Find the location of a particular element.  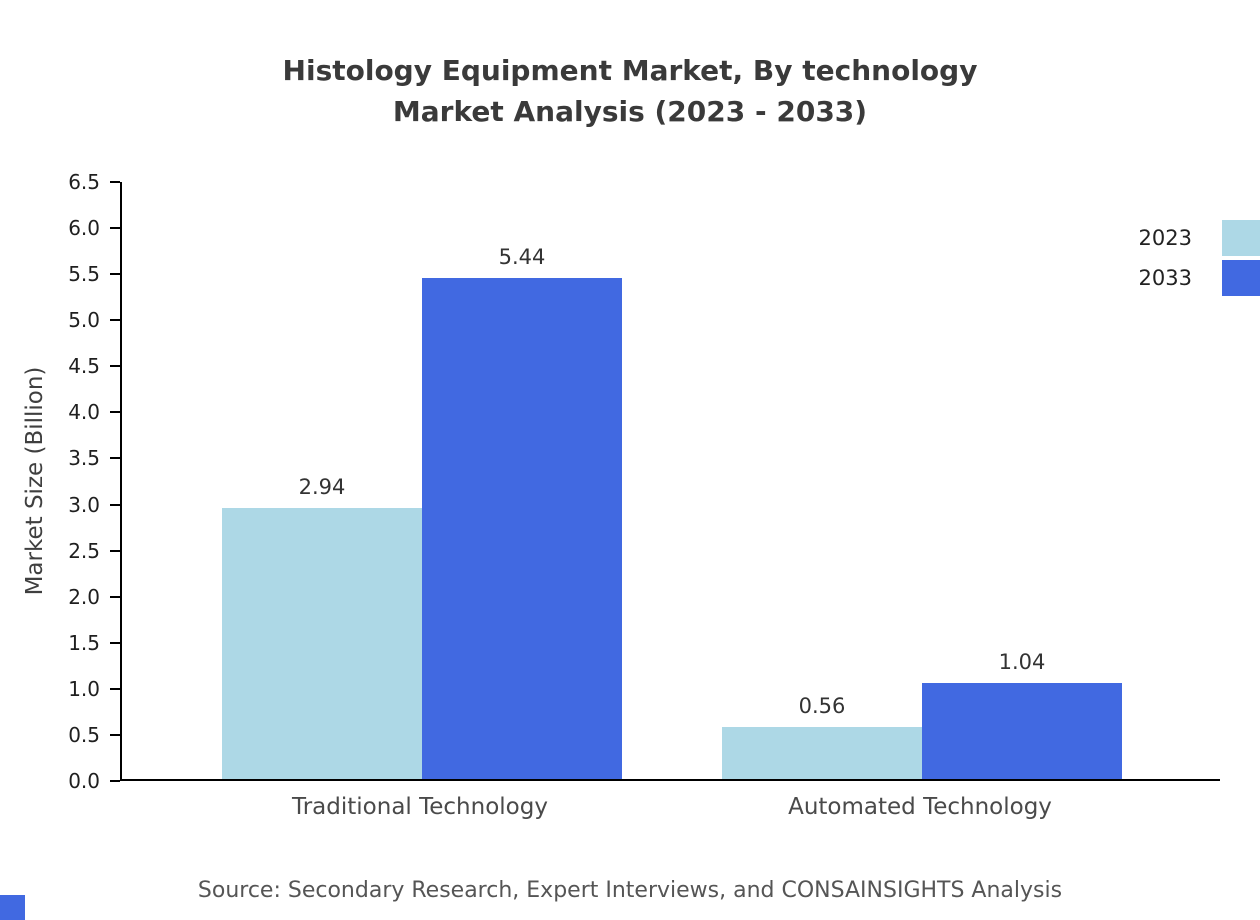

y-tick-label: 0.5 is located at coordinates (84, 734).